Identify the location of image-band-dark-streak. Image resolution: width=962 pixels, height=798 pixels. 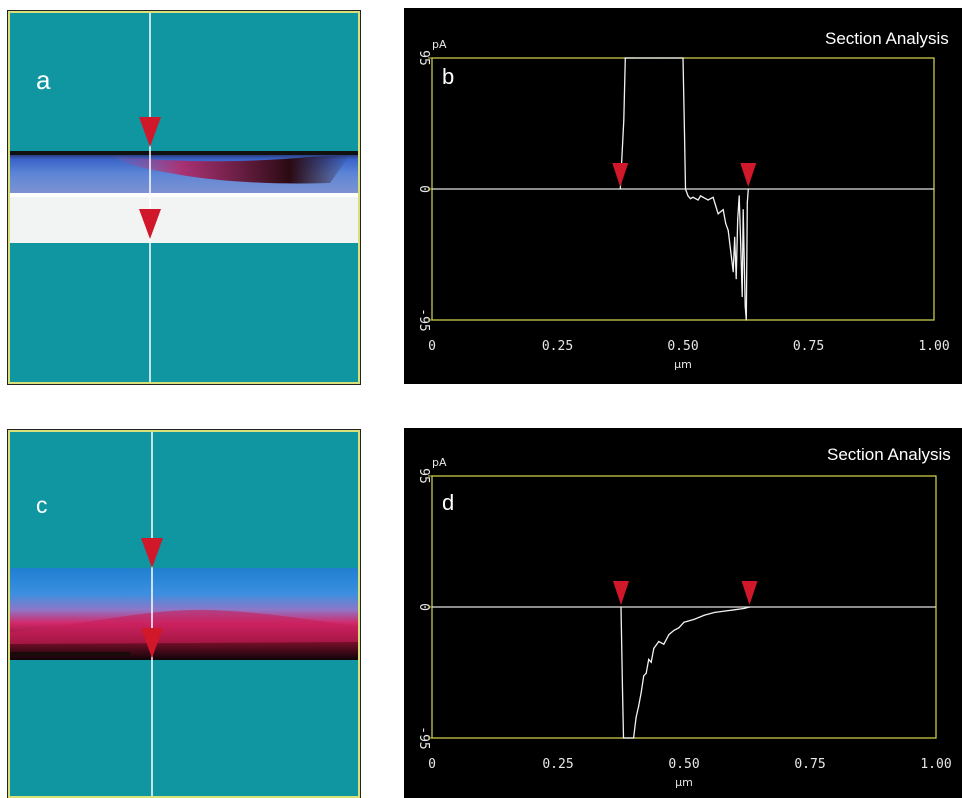
(230, 169).